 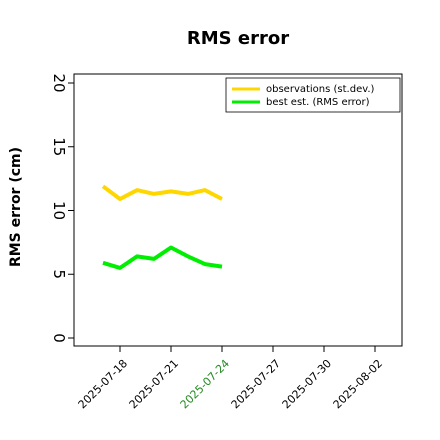 What do you see at coordinates (59, 210) in the screenshot?
I see `y-tick-label: 10` at bounding box center [59, 210].